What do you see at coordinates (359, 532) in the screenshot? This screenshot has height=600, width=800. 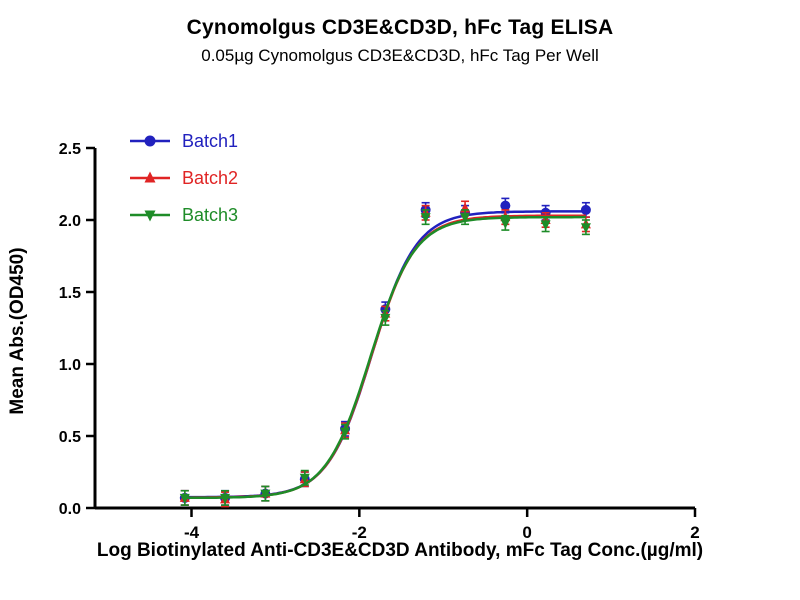 I see `x-tick-label: -2` at bounding box center [359, 532].